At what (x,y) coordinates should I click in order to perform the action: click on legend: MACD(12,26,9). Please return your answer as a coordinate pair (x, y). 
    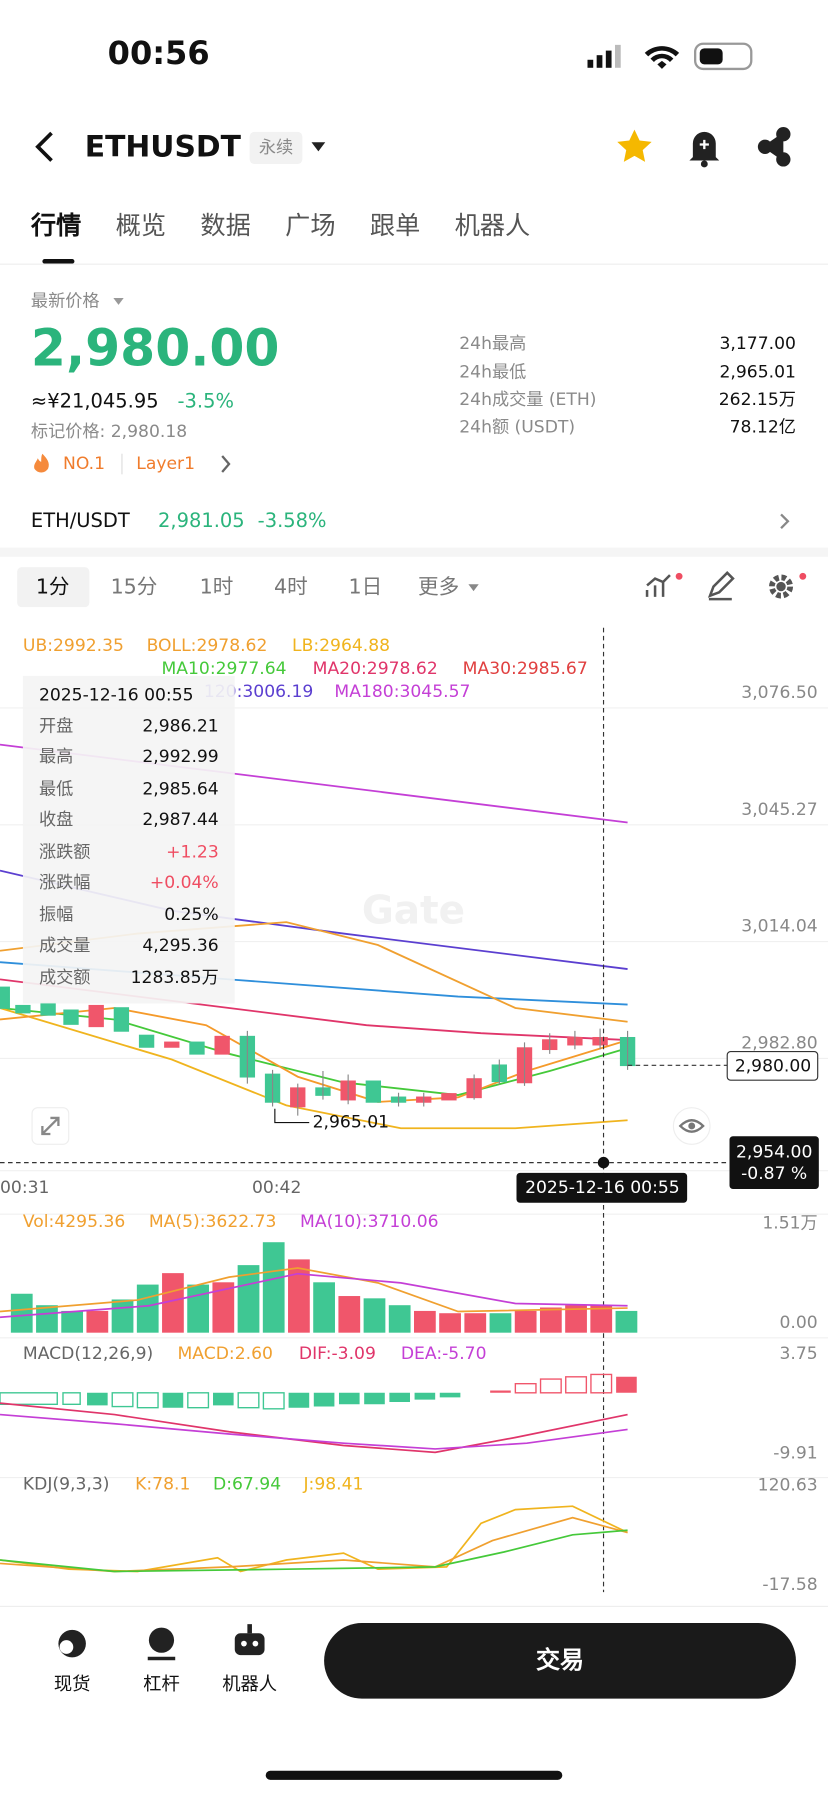
    Looking at the image, I should click on (88, 1354).